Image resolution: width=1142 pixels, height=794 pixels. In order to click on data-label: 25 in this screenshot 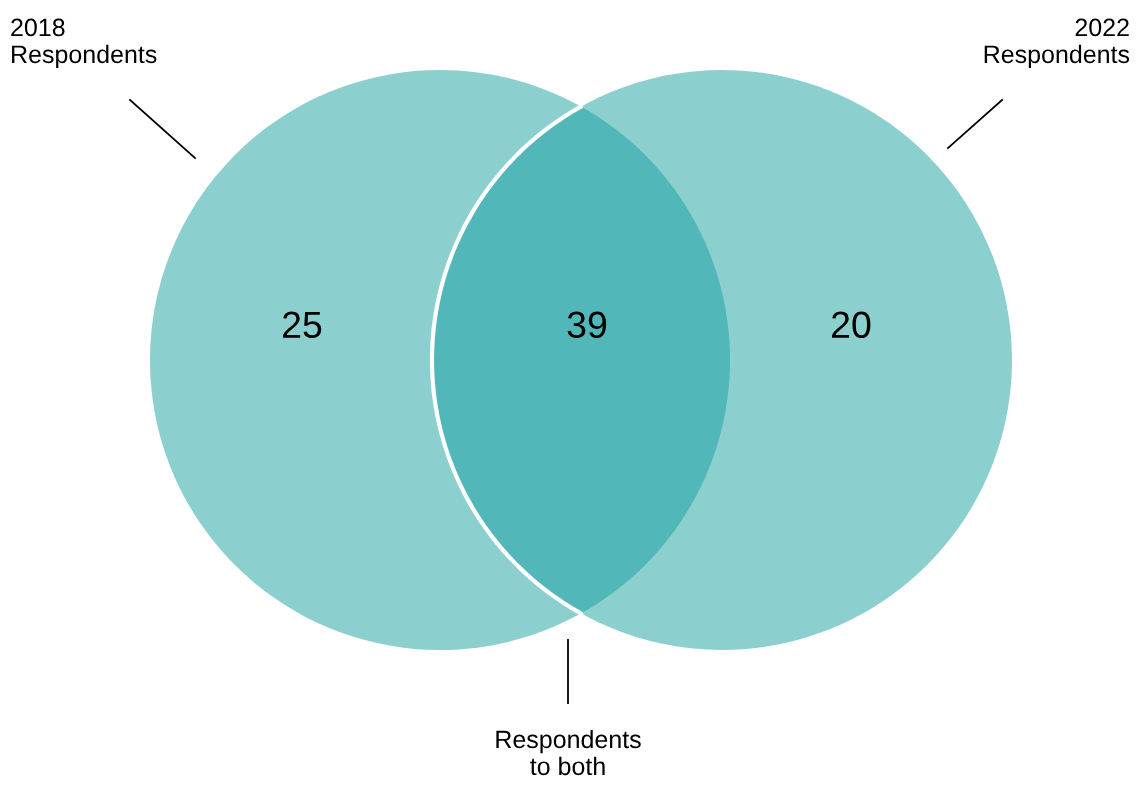, I will do `click(302, 325)`.